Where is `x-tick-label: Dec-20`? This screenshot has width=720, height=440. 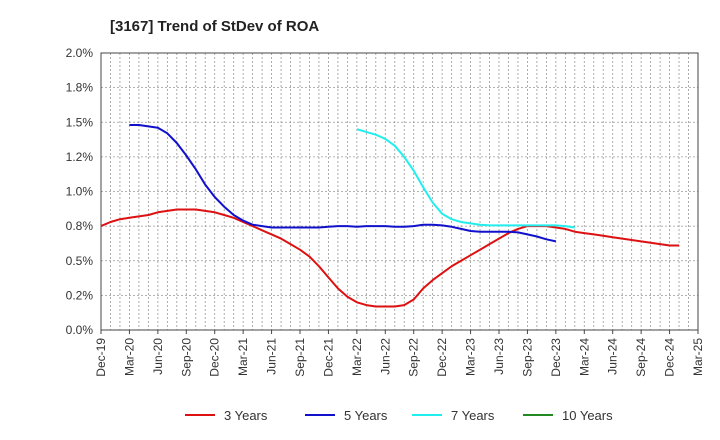
x-tick-label: Dec-20 is located at coordinates (215, 357).